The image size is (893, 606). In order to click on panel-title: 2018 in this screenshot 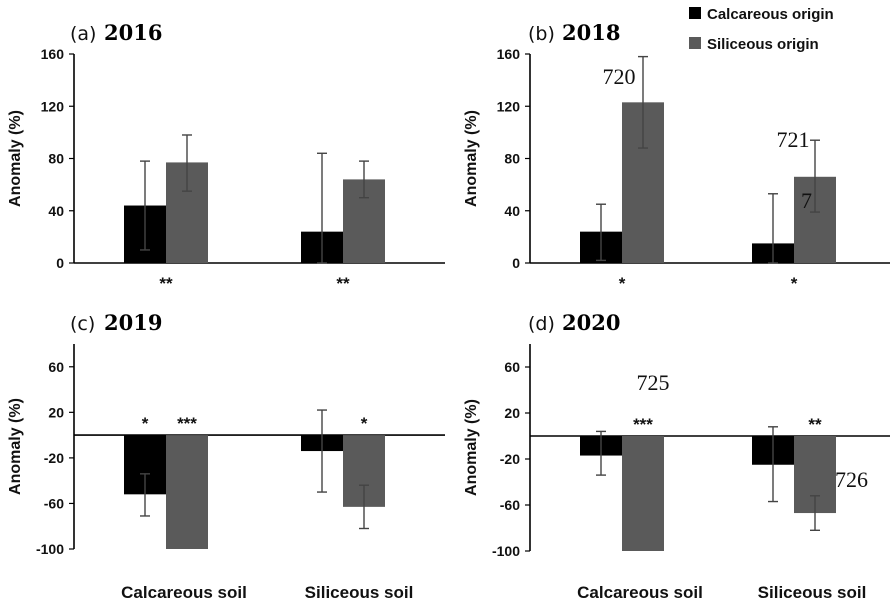, I will do `click(591, 32)`.